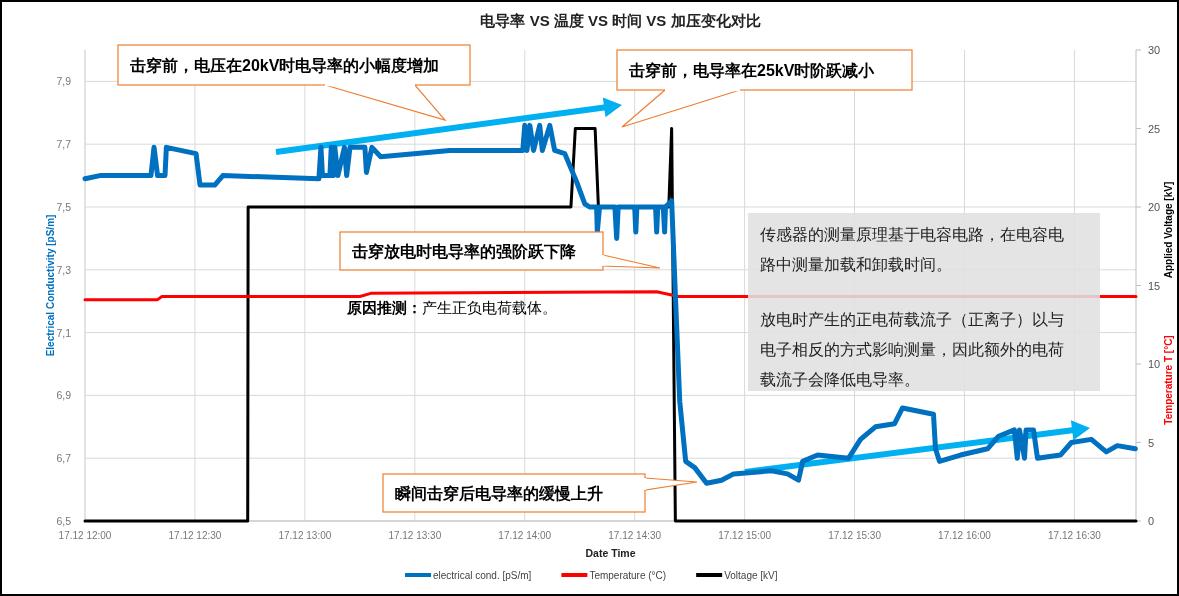 Image resolution: width=1179 pixels, height=596 pixels. What do you see at coordinates (64, 395) in the screenshot?
I see `y-tick-label: 6,9` at bounding box center [64, 395].